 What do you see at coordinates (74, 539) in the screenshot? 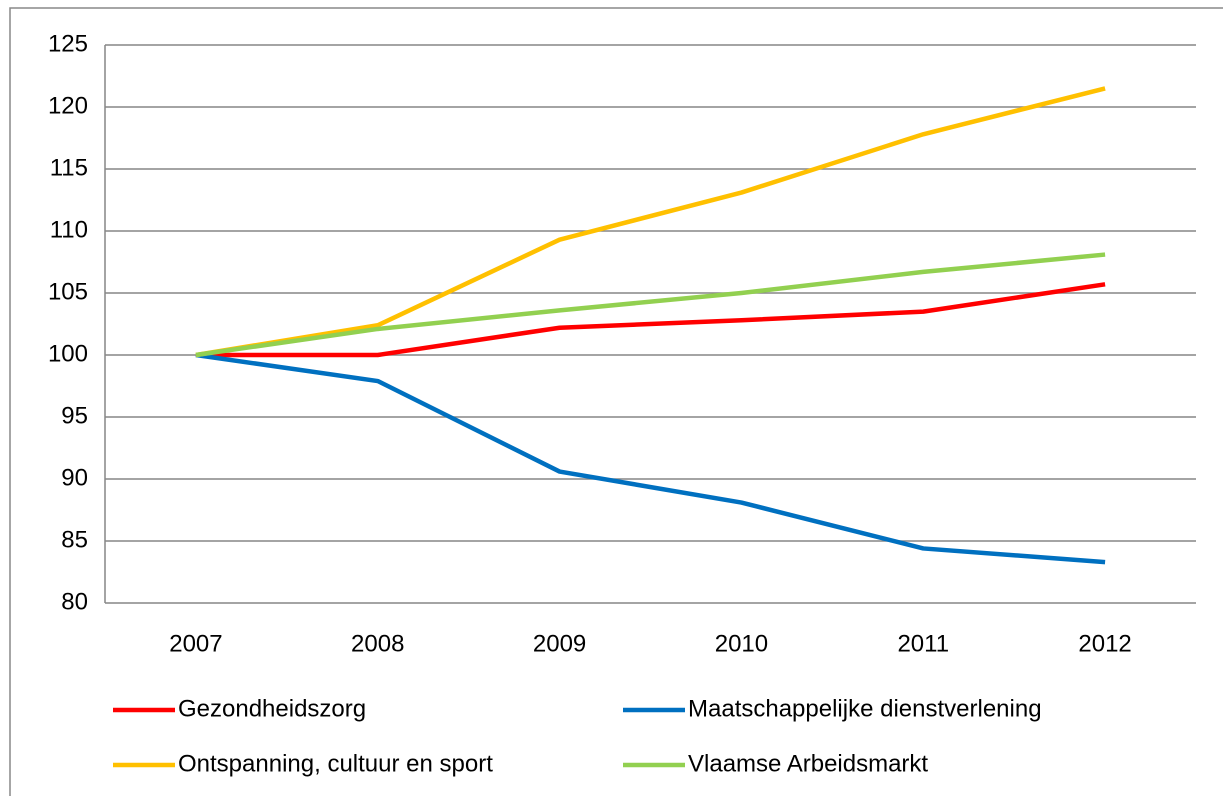
I see `y-tick-label: 85` at bounding box center [74, 539].